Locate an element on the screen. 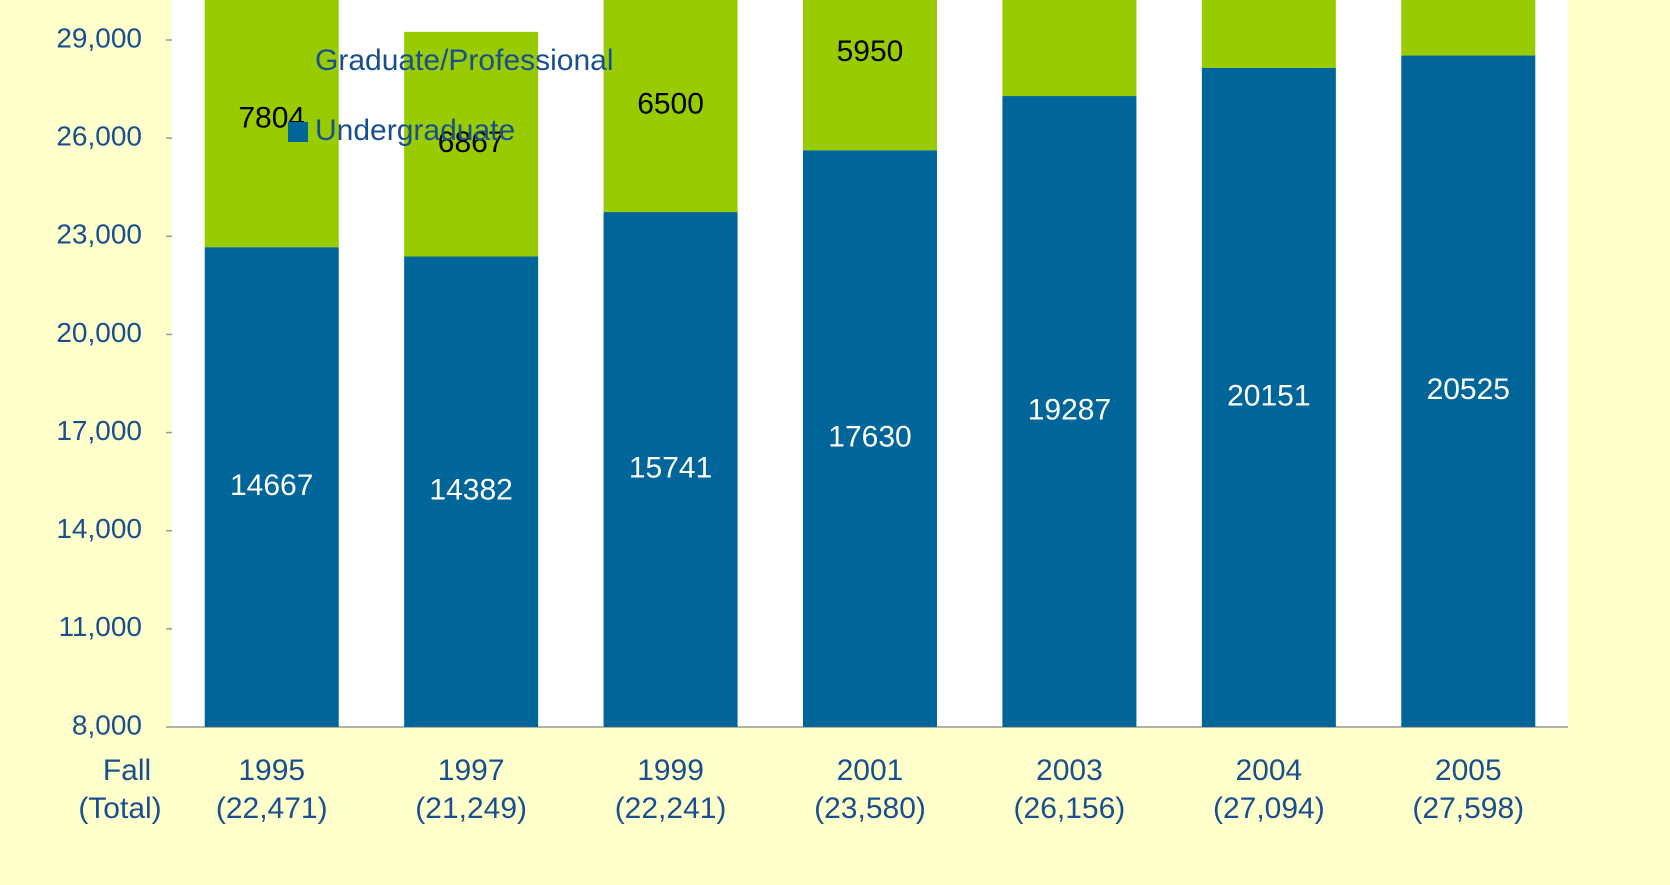 The height and width of the screenshot is (885, 1670). x-label: Fall is located at coordinates (127, 770).